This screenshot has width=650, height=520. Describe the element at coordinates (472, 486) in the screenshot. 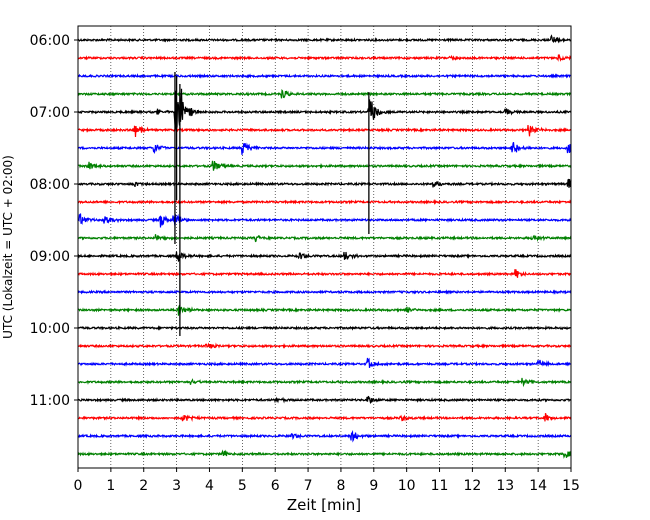

I see `x-tick-label-12: 12` at that location.